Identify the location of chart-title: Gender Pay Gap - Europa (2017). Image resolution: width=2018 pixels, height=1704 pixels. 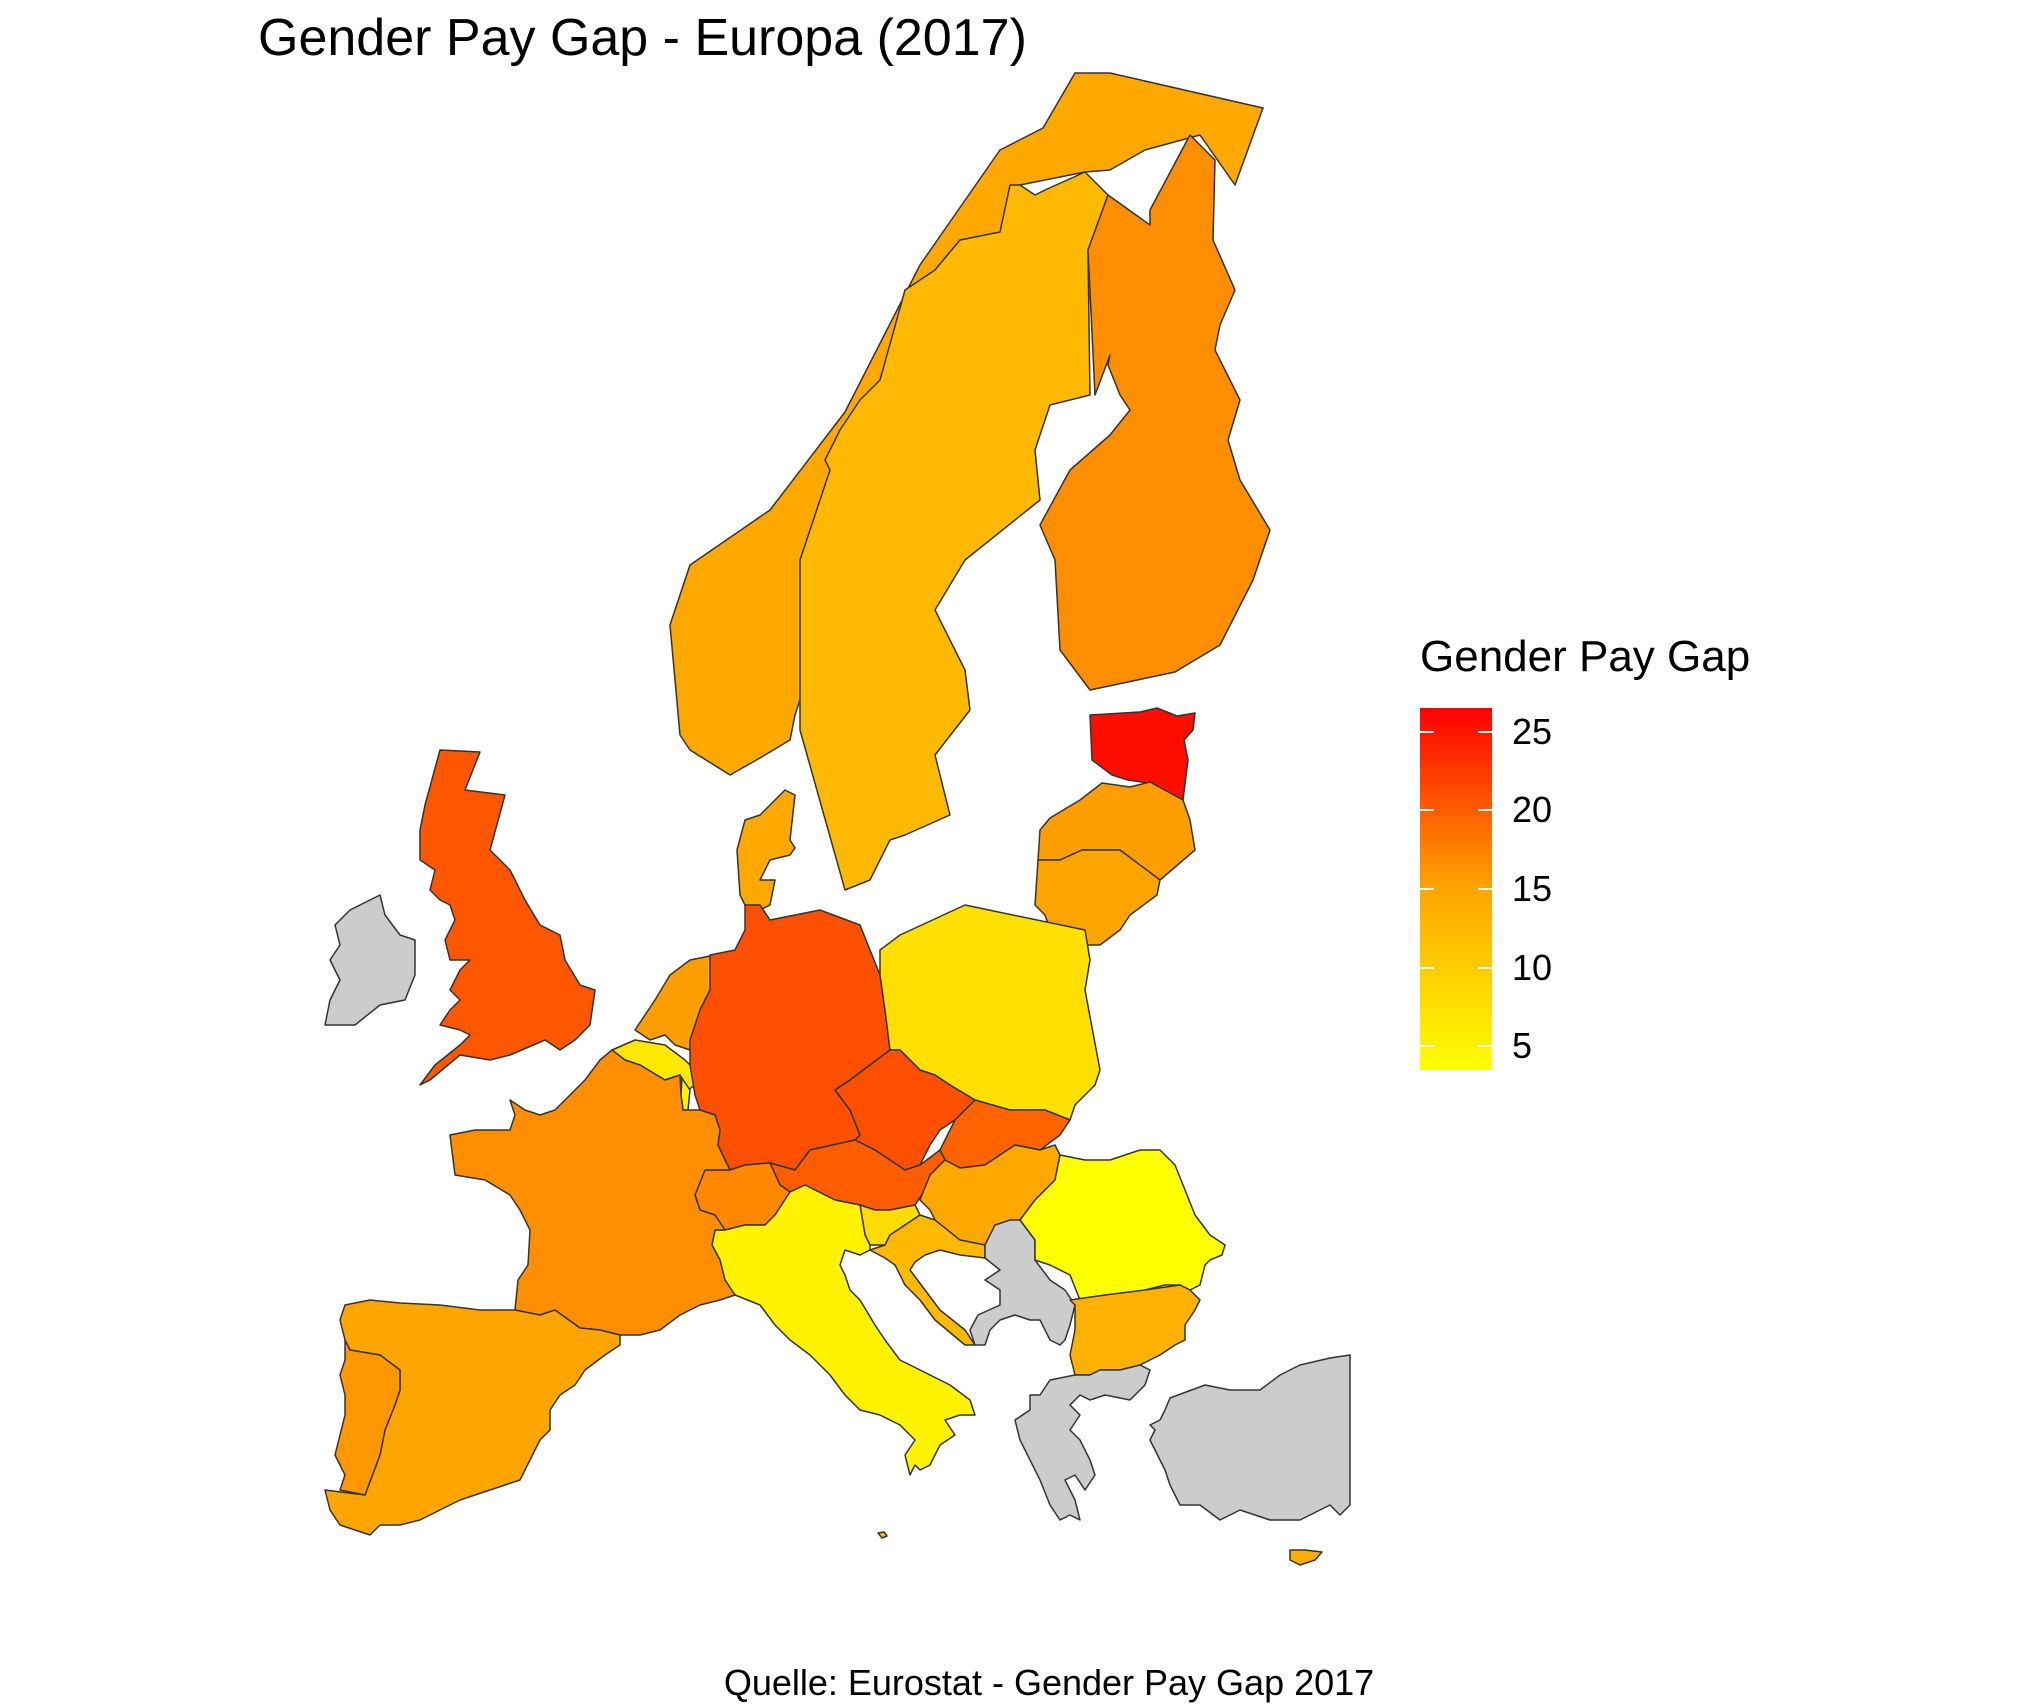
(642, 38).